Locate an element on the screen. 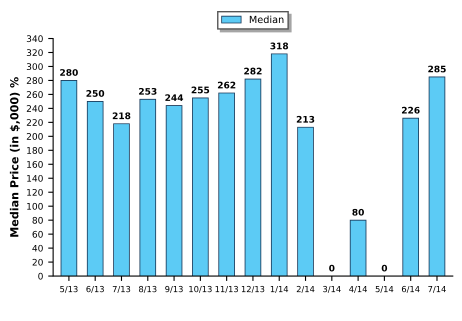  x-tick-label: 8/13 is located at coordinates (147, 289).